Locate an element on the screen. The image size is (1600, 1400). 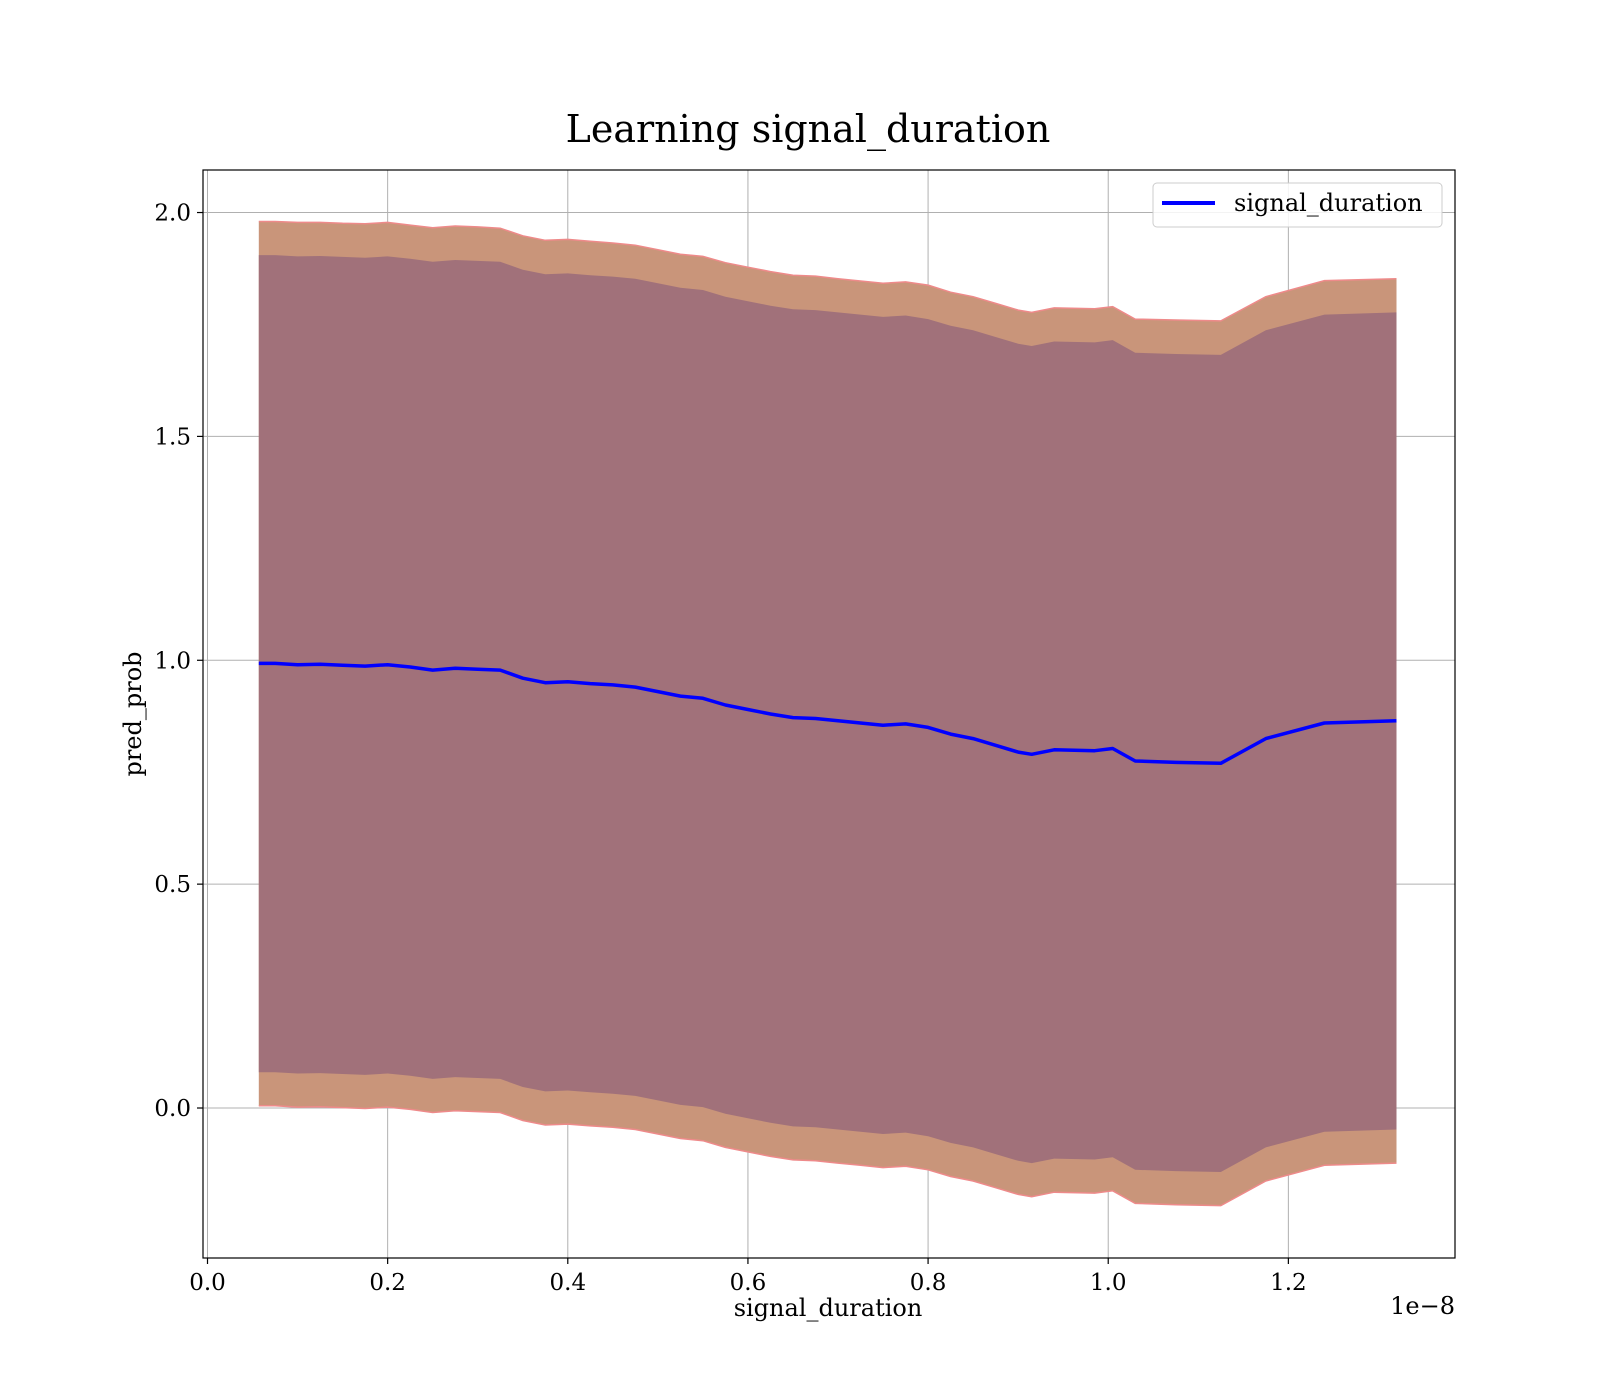
y-tick-label-4: 2.0 is located at coordinates (172, 214).